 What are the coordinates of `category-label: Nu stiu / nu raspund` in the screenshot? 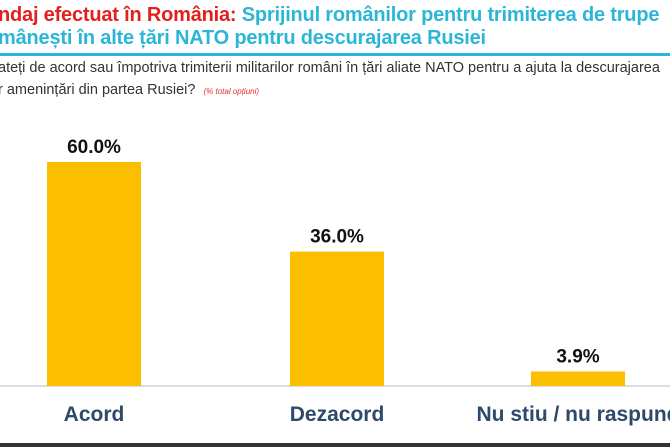 It's located at (573, 414).